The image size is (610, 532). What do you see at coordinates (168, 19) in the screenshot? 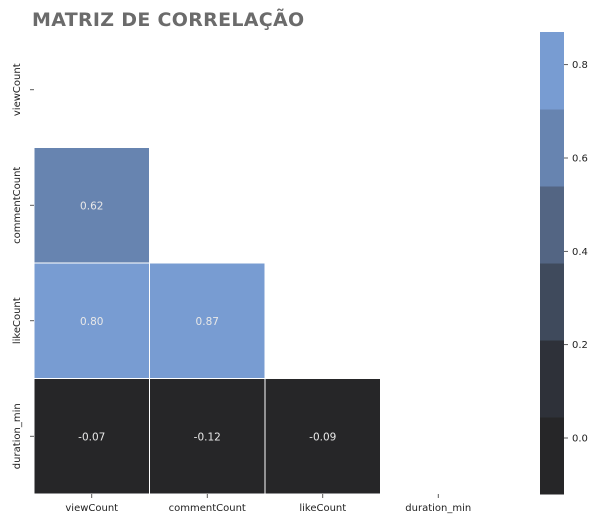
I see `chart-title: MATRIZ DE CORRELAÇÃO` at bounding box center [168, 19].